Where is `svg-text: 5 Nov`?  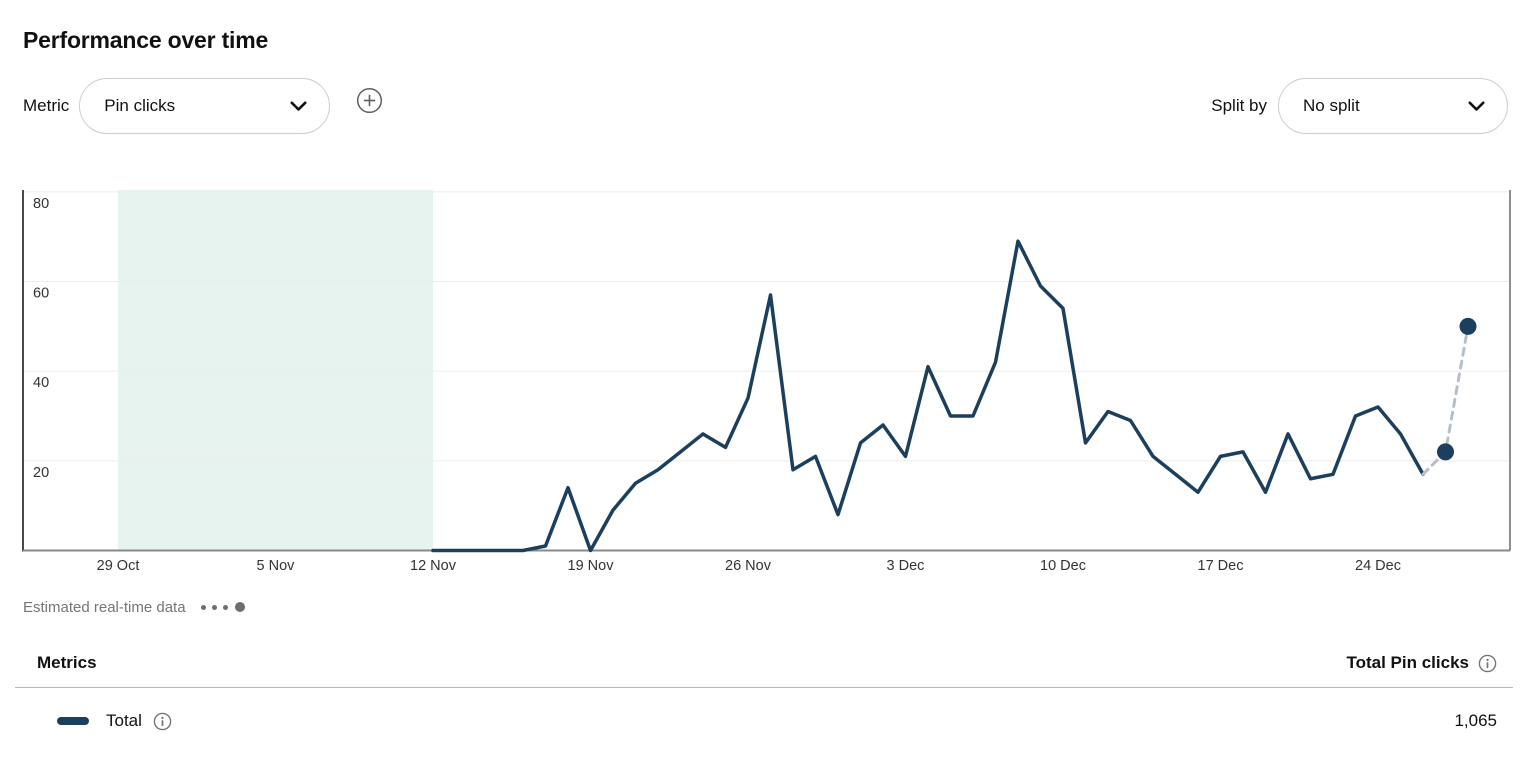 svg-text: 5 Nov is located at coordinates (276, 566).